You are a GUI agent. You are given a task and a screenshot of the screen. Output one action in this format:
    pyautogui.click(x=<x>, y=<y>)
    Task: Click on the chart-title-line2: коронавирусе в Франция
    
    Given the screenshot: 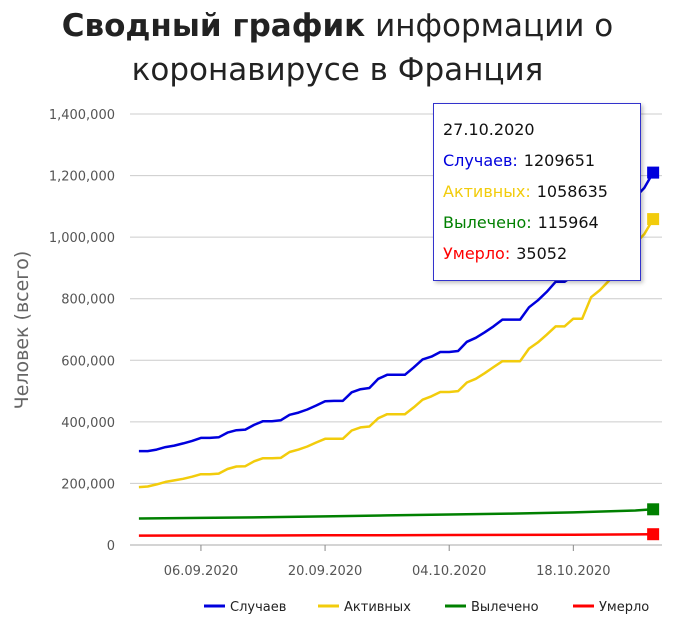 What is the action you would take?
    pyautogui.click(x=337, y=70)
    